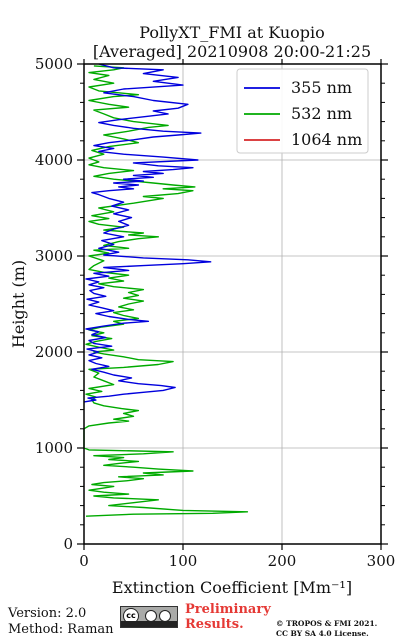 The height and width of the screenshot is (640, 400). I want to click on legend-label: 532 nm, so click(321, 113).